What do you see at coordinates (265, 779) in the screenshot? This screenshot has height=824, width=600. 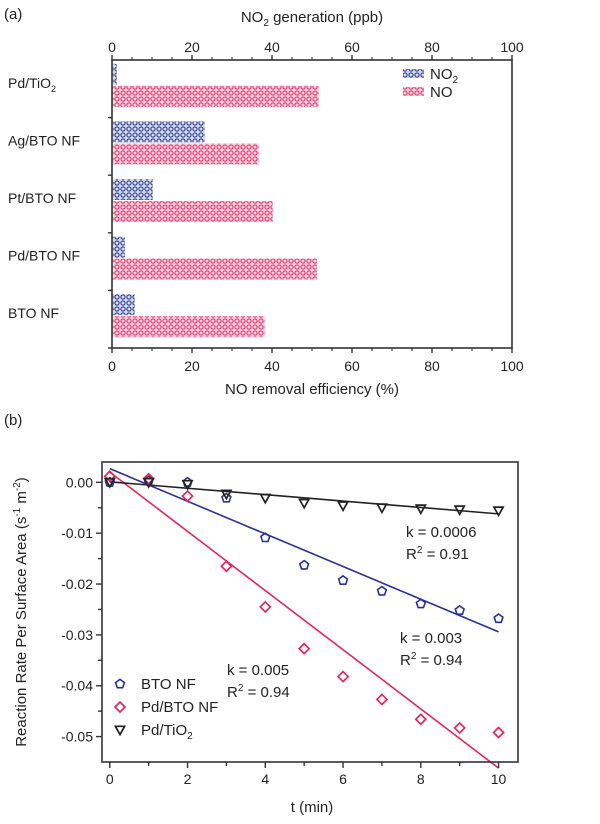 I see `x-axis-tick-label: 4` at bounding box center [265, 779].